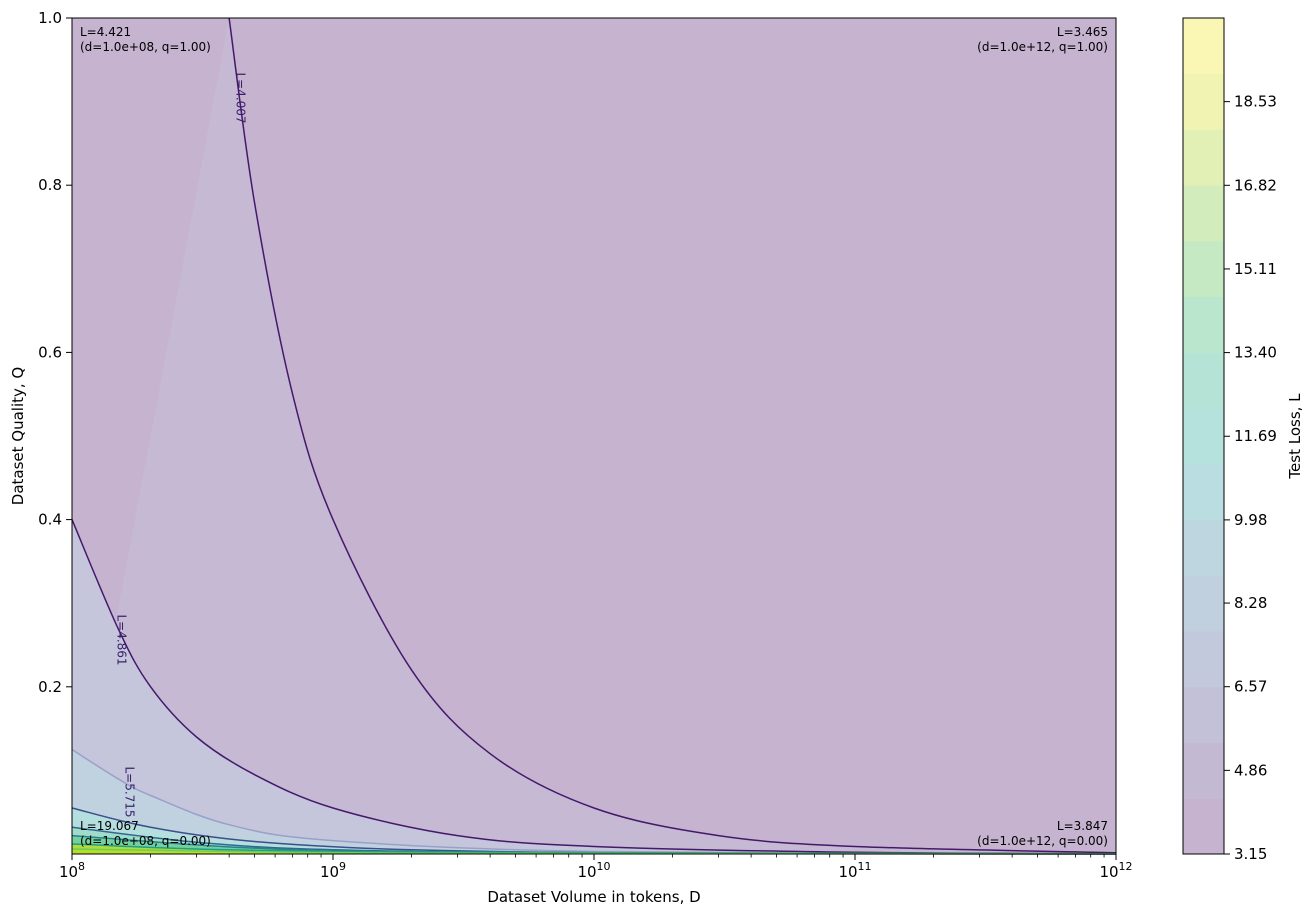  What do you see at coordinates (1255, 269) in the screenshot?
I see `colorbar-tick-label: 15.11` at bounding box center [1255, 269].